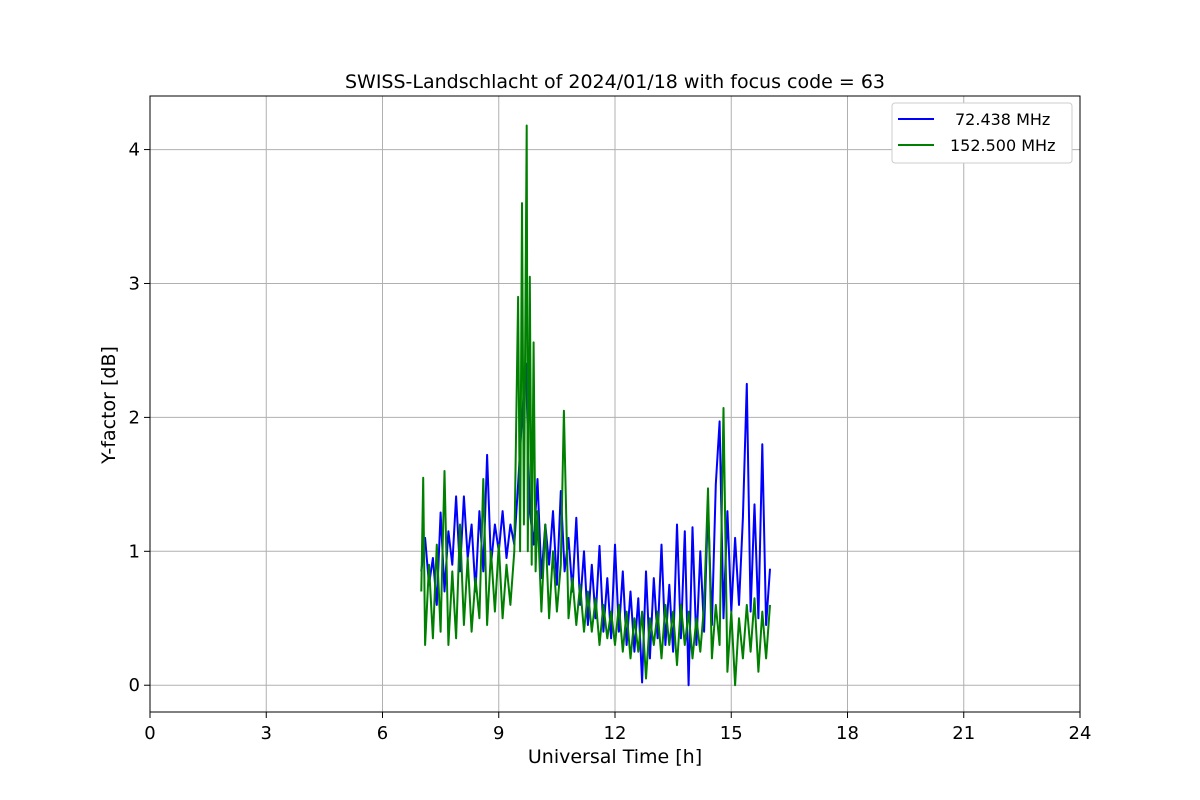 Image resolution: width=1200 pixels, height=800 pixels. What do you see at coordinates (134, 417) in the screenshot?
I see `y-tick-label: 2` at bounding box center [134, 417].